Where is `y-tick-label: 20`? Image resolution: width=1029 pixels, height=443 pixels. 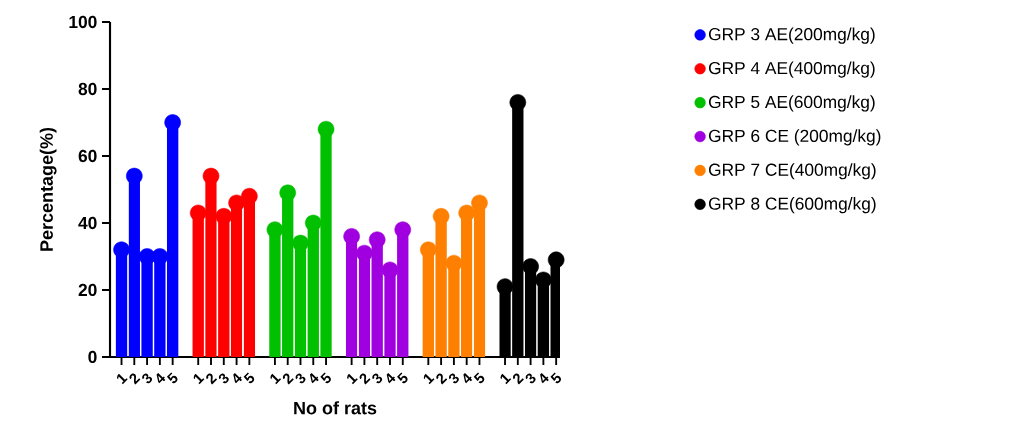 y-tick-label: 20 is located at coordinates (87, 290).